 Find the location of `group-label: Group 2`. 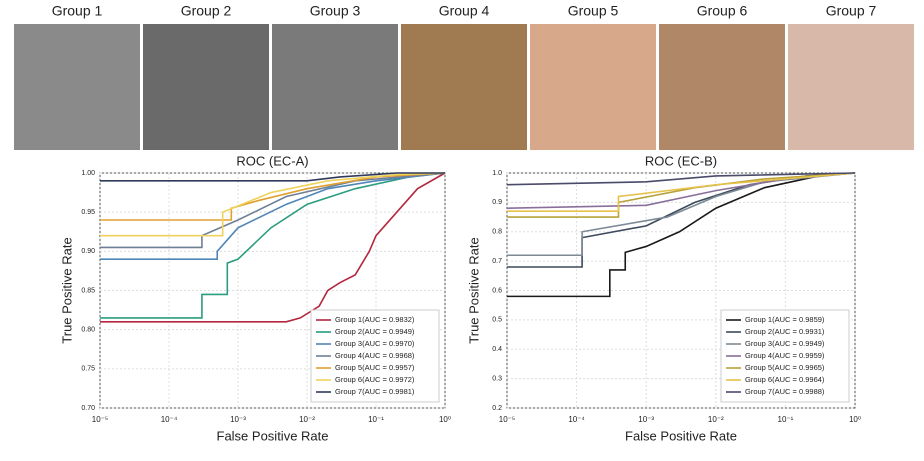

group-label: Group 2 is located at coordinates (206, 11).